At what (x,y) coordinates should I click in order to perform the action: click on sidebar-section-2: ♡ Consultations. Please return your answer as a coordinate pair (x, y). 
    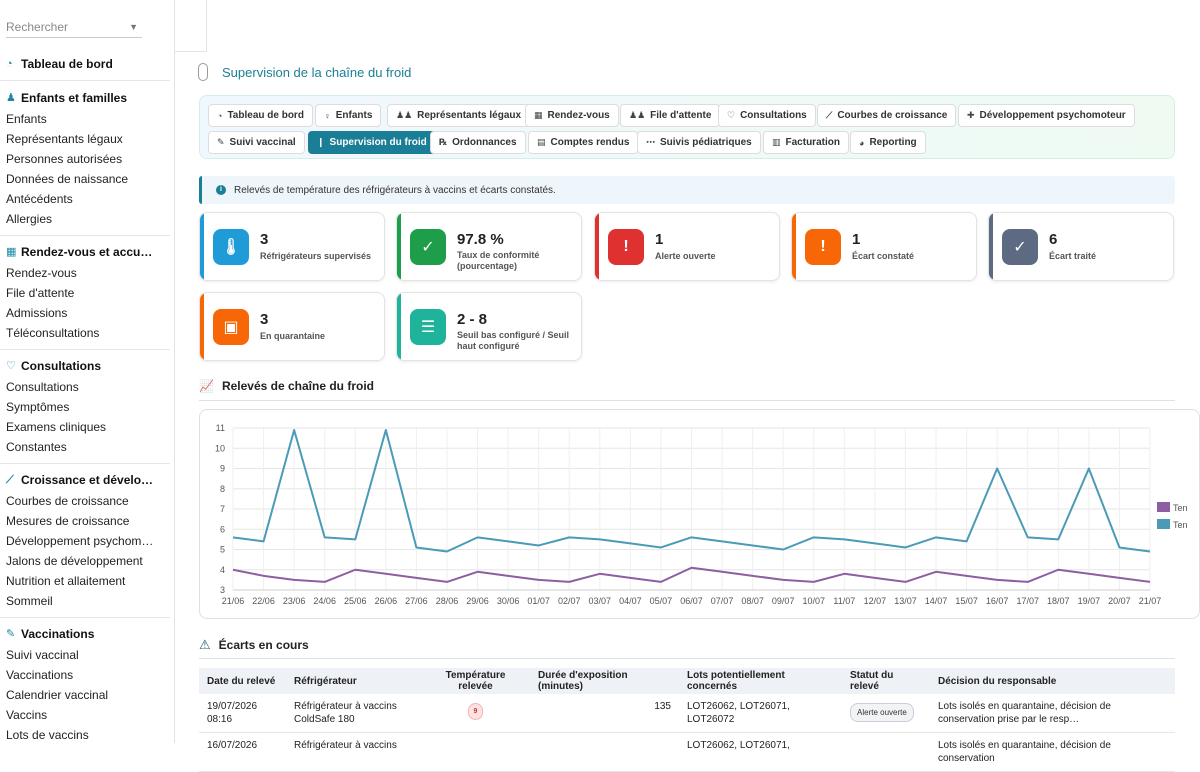
    Looking at the image, I should click on (53, 366).